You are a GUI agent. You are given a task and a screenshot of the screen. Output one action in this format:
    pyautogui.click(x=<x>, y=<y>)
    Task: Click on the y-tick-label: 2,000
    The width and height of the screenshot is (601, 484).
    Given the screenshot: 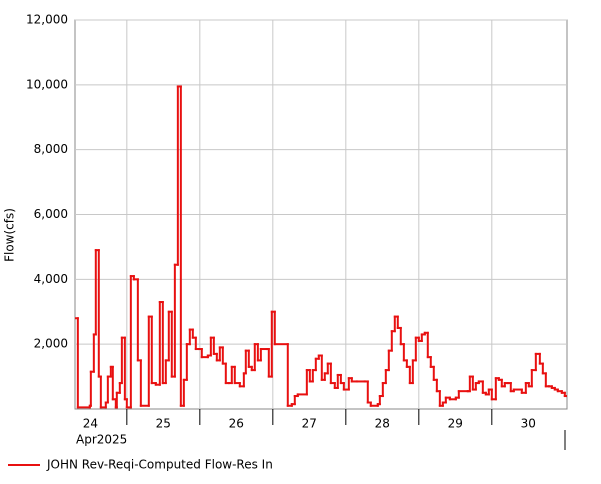 What is the action you would take?
    pyautogui.click(x=51, y=344)
    